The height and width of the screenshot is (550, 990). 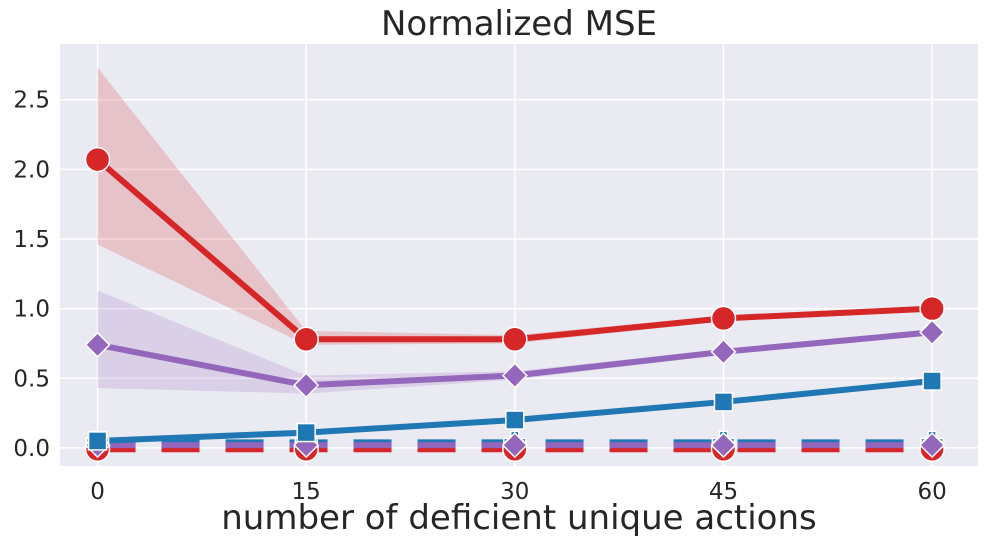 What do you see at coordinates (519, 24) in the screenshot?
I see `chart-title: Normalized MSE` at bounding box center [519, 24].